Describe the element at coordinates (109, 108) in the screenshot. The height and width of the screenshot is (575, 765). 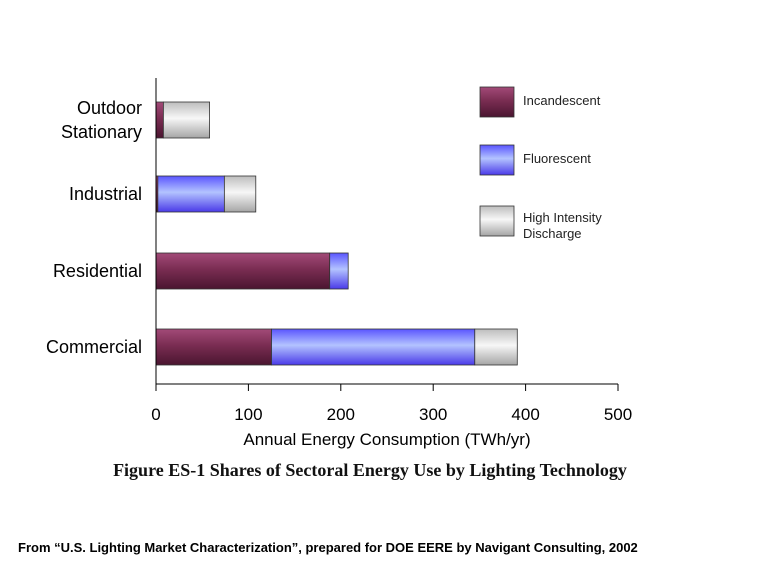
I see `category-label: Outdoor` at that location.